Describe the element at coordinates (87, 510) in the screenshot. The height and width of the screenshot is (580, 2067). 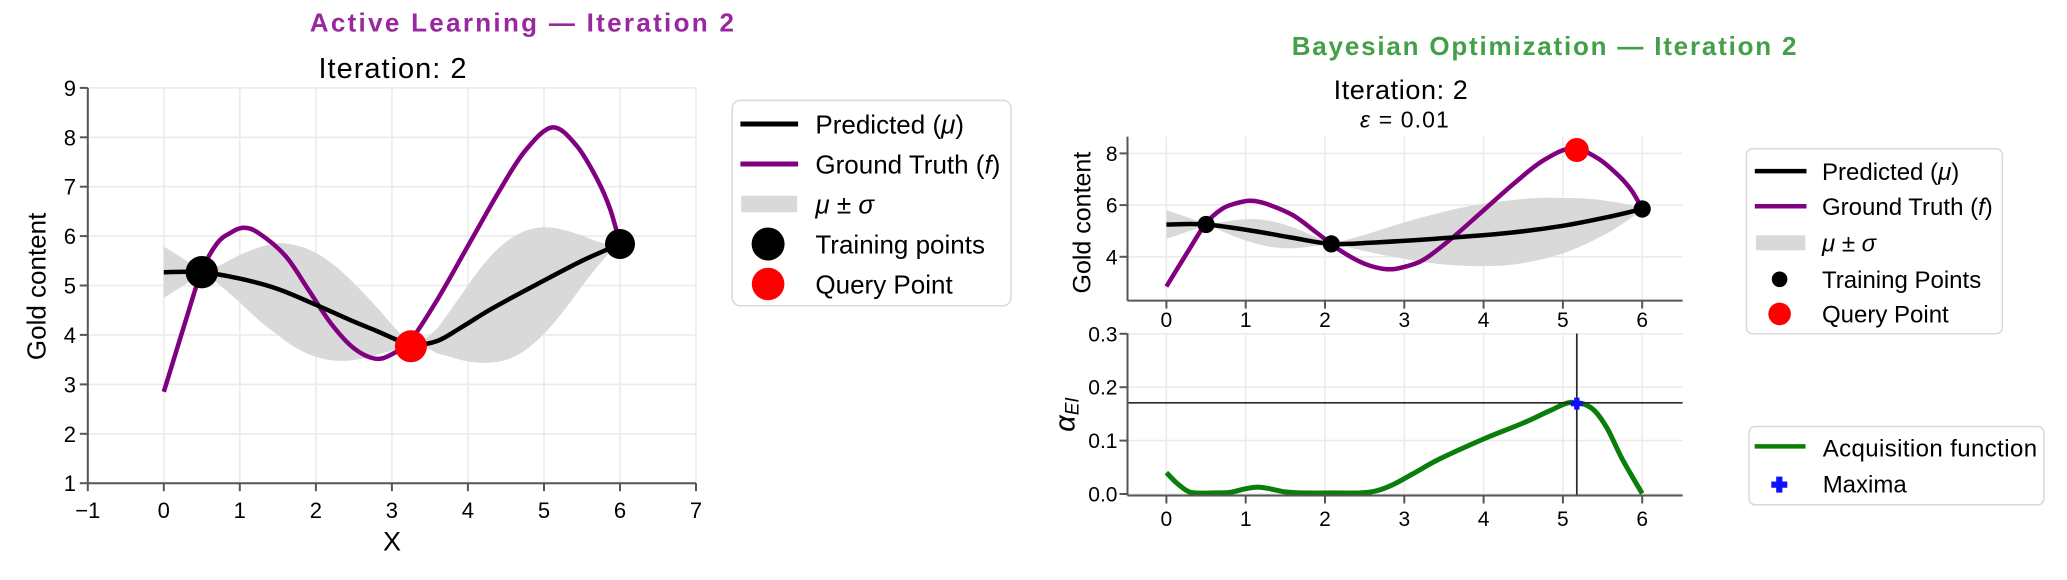
I see `svg-text: −1` at that location.